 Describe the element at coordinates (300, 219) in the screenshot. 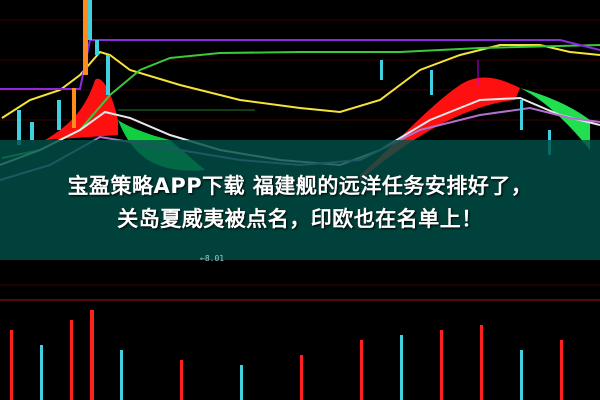

I see `headline-line-2: 关岛夏威夷被点名，印欧也在名单上！` at that location.